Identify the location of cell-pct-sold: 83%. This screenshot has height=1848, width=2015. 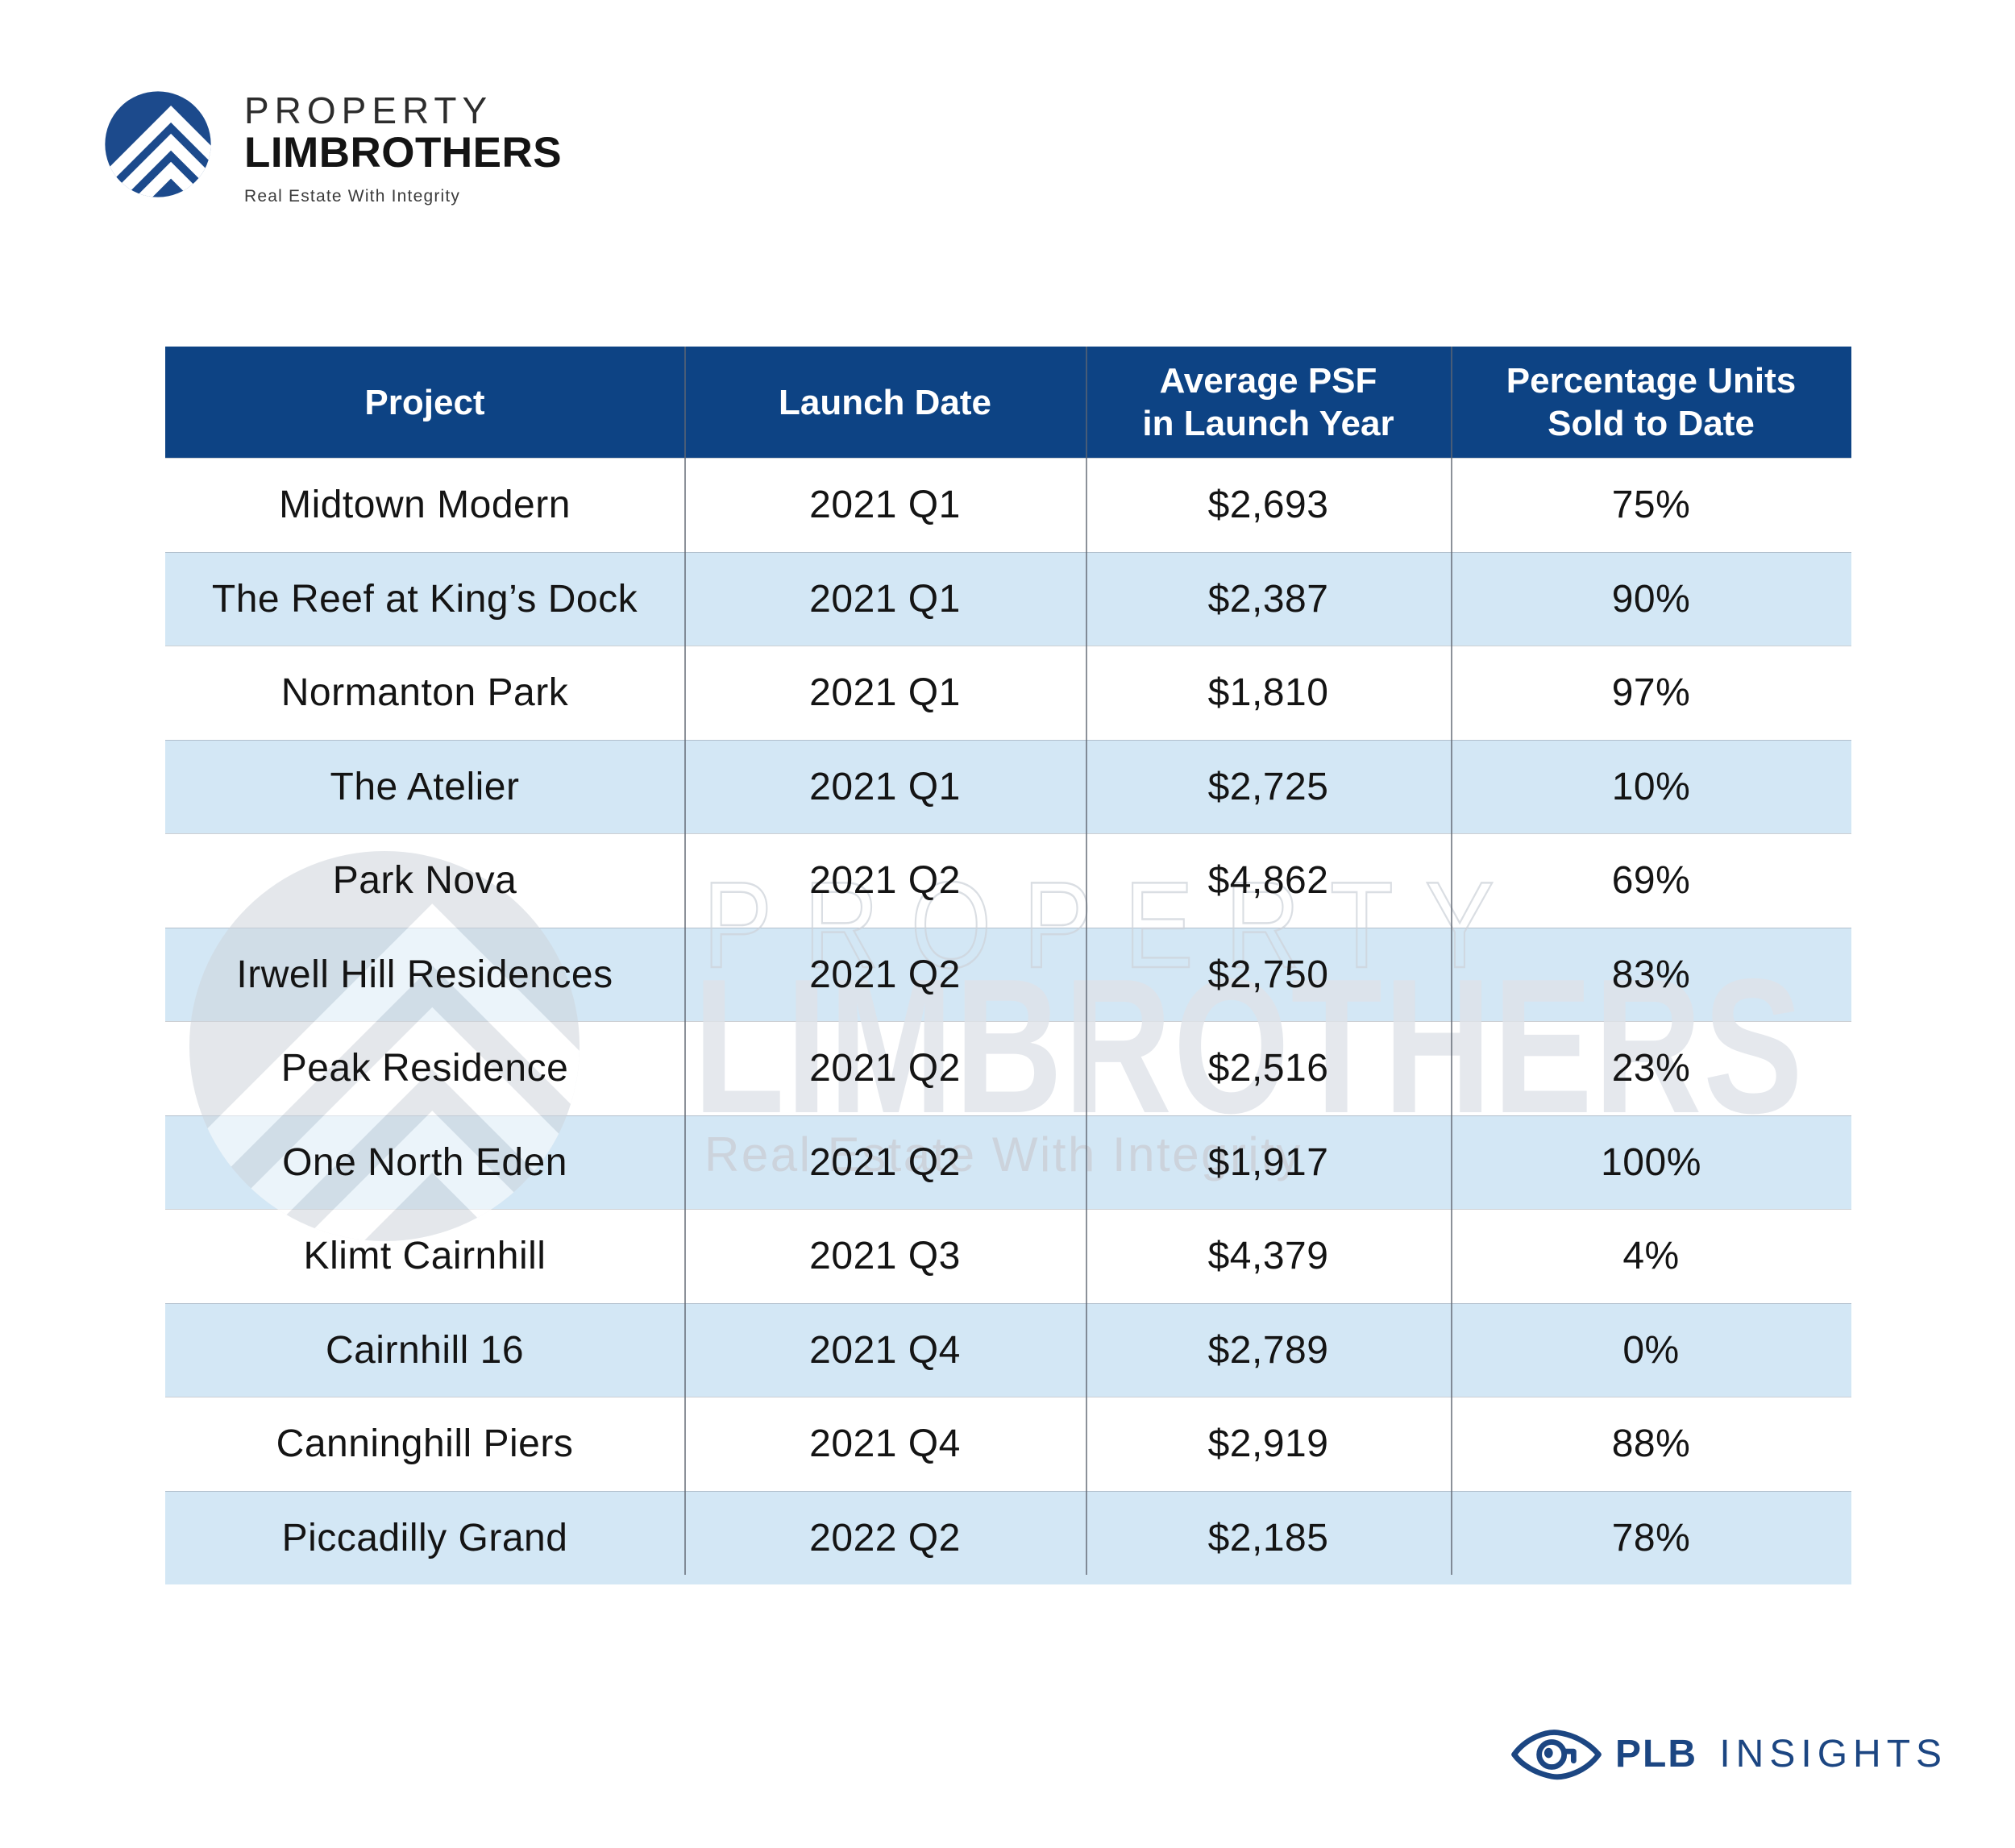
(1651, 974).